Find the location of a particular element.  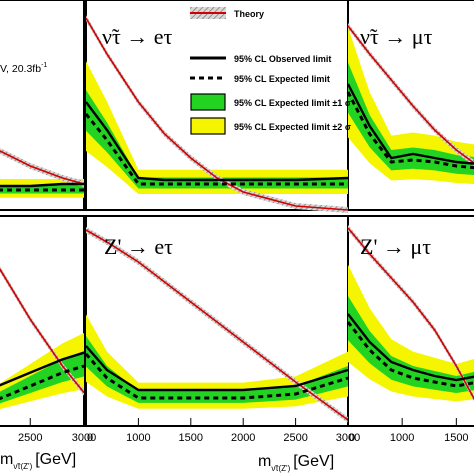

panel-top-left-frame is located at coordinates (42, 105).